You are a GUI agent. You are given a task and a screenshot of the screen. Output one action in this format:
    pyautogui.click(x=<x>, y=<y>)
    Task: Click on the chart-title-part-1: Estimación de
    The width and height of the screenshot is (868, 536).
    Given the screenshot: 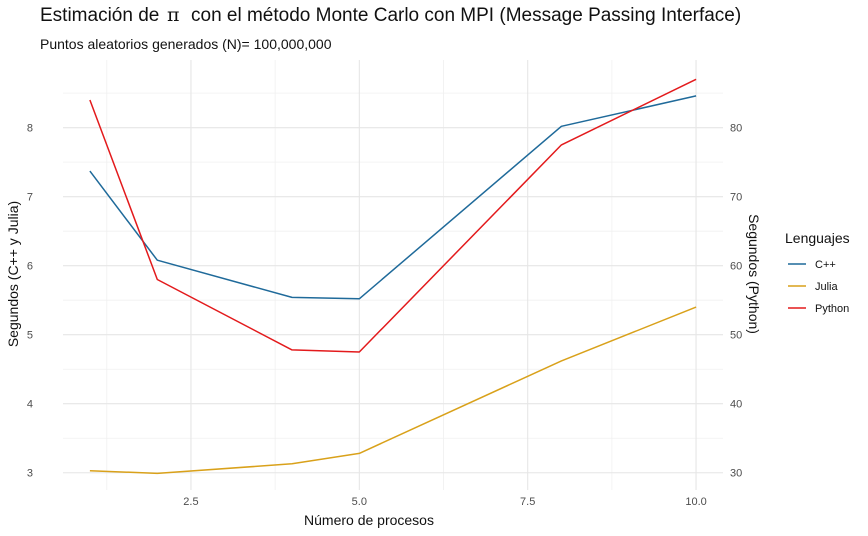 What is the action you would take?
    pyautogui.click(x=99, y=15)
    